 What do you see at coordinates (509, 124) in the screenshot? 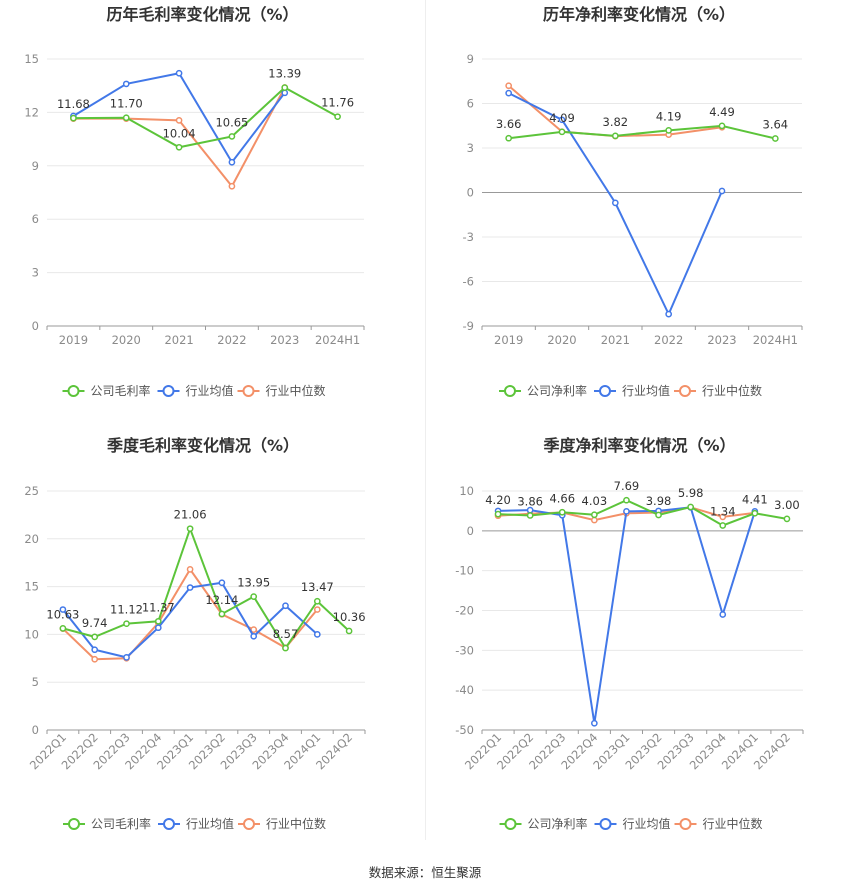
I see `data-label: 3.66` at bounding box center [509, 124].